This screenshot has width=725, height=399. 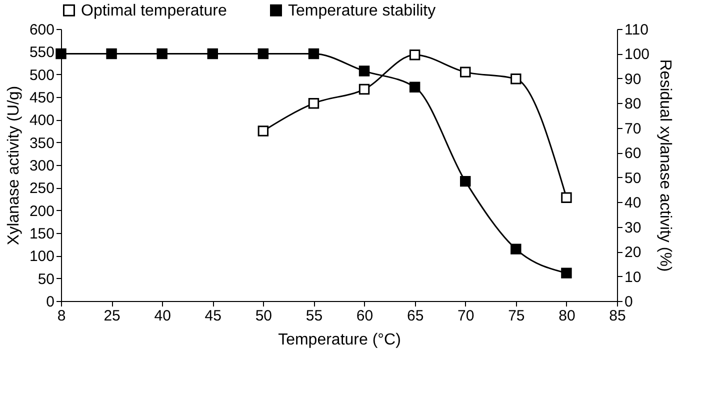 What do you see at coordinates (154, 11) in the screenshot?
I see `legend-label: Optimal temperature` at bounding box center [154, 11].